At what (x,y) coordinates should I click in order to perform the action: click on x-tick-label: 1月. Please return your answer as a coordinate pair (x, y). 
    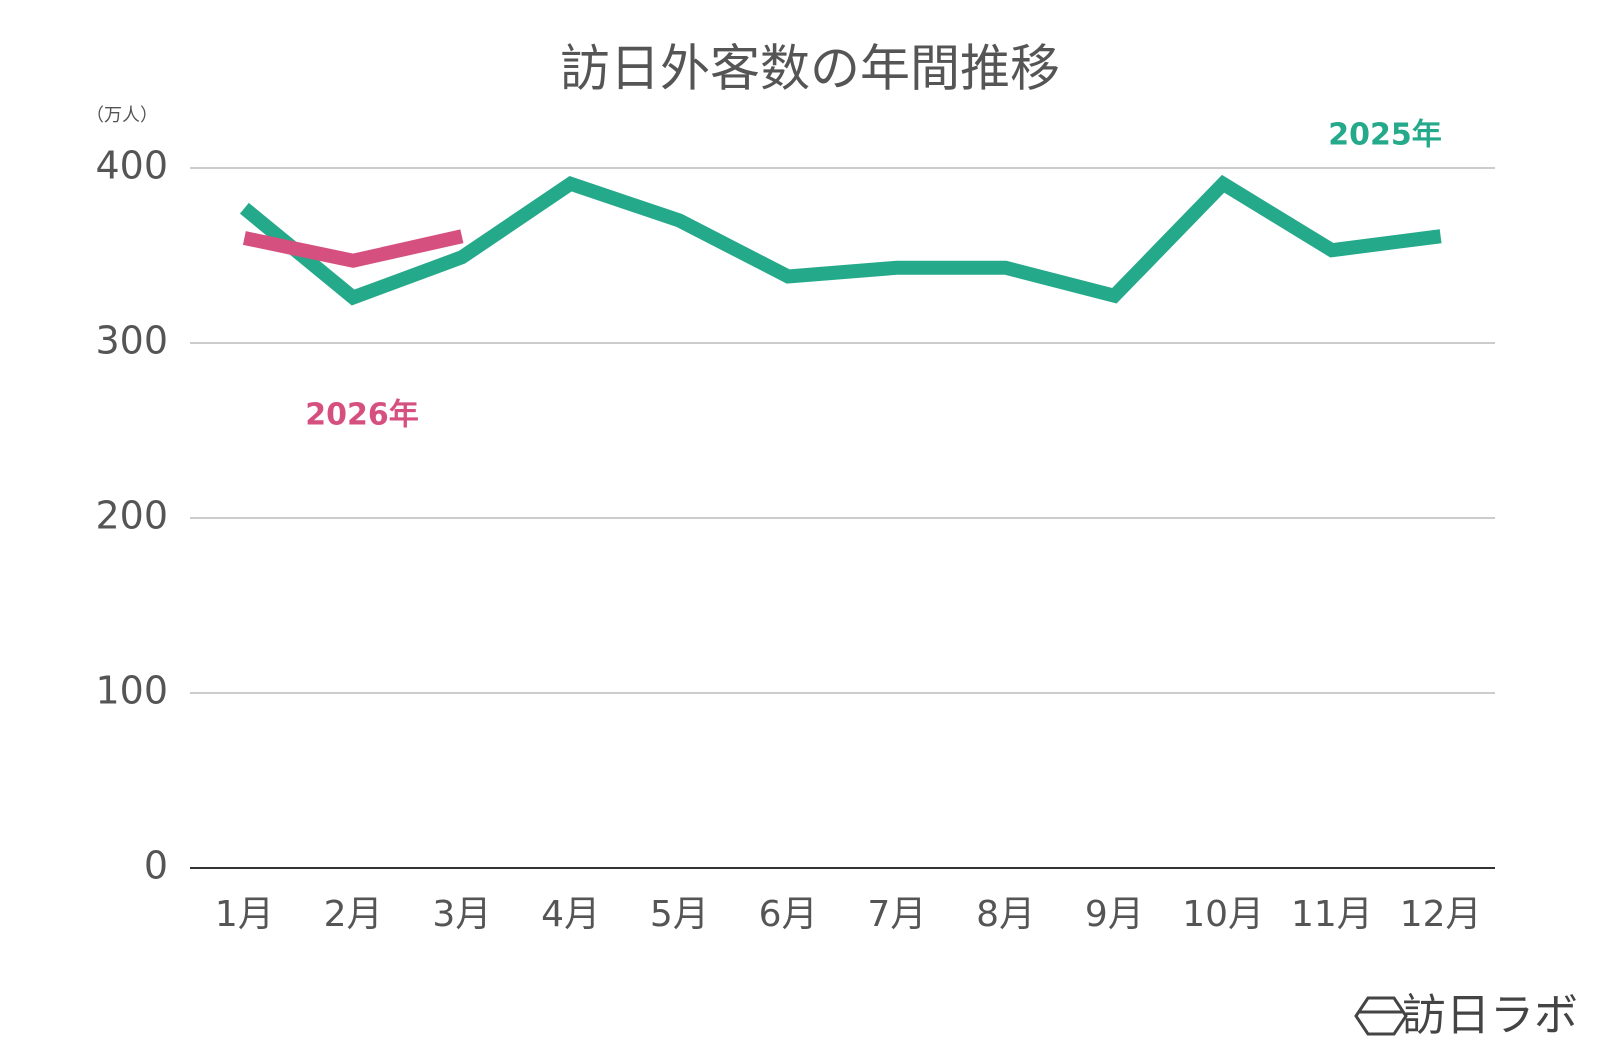
    Looking at the image, I should click on (244, 914).